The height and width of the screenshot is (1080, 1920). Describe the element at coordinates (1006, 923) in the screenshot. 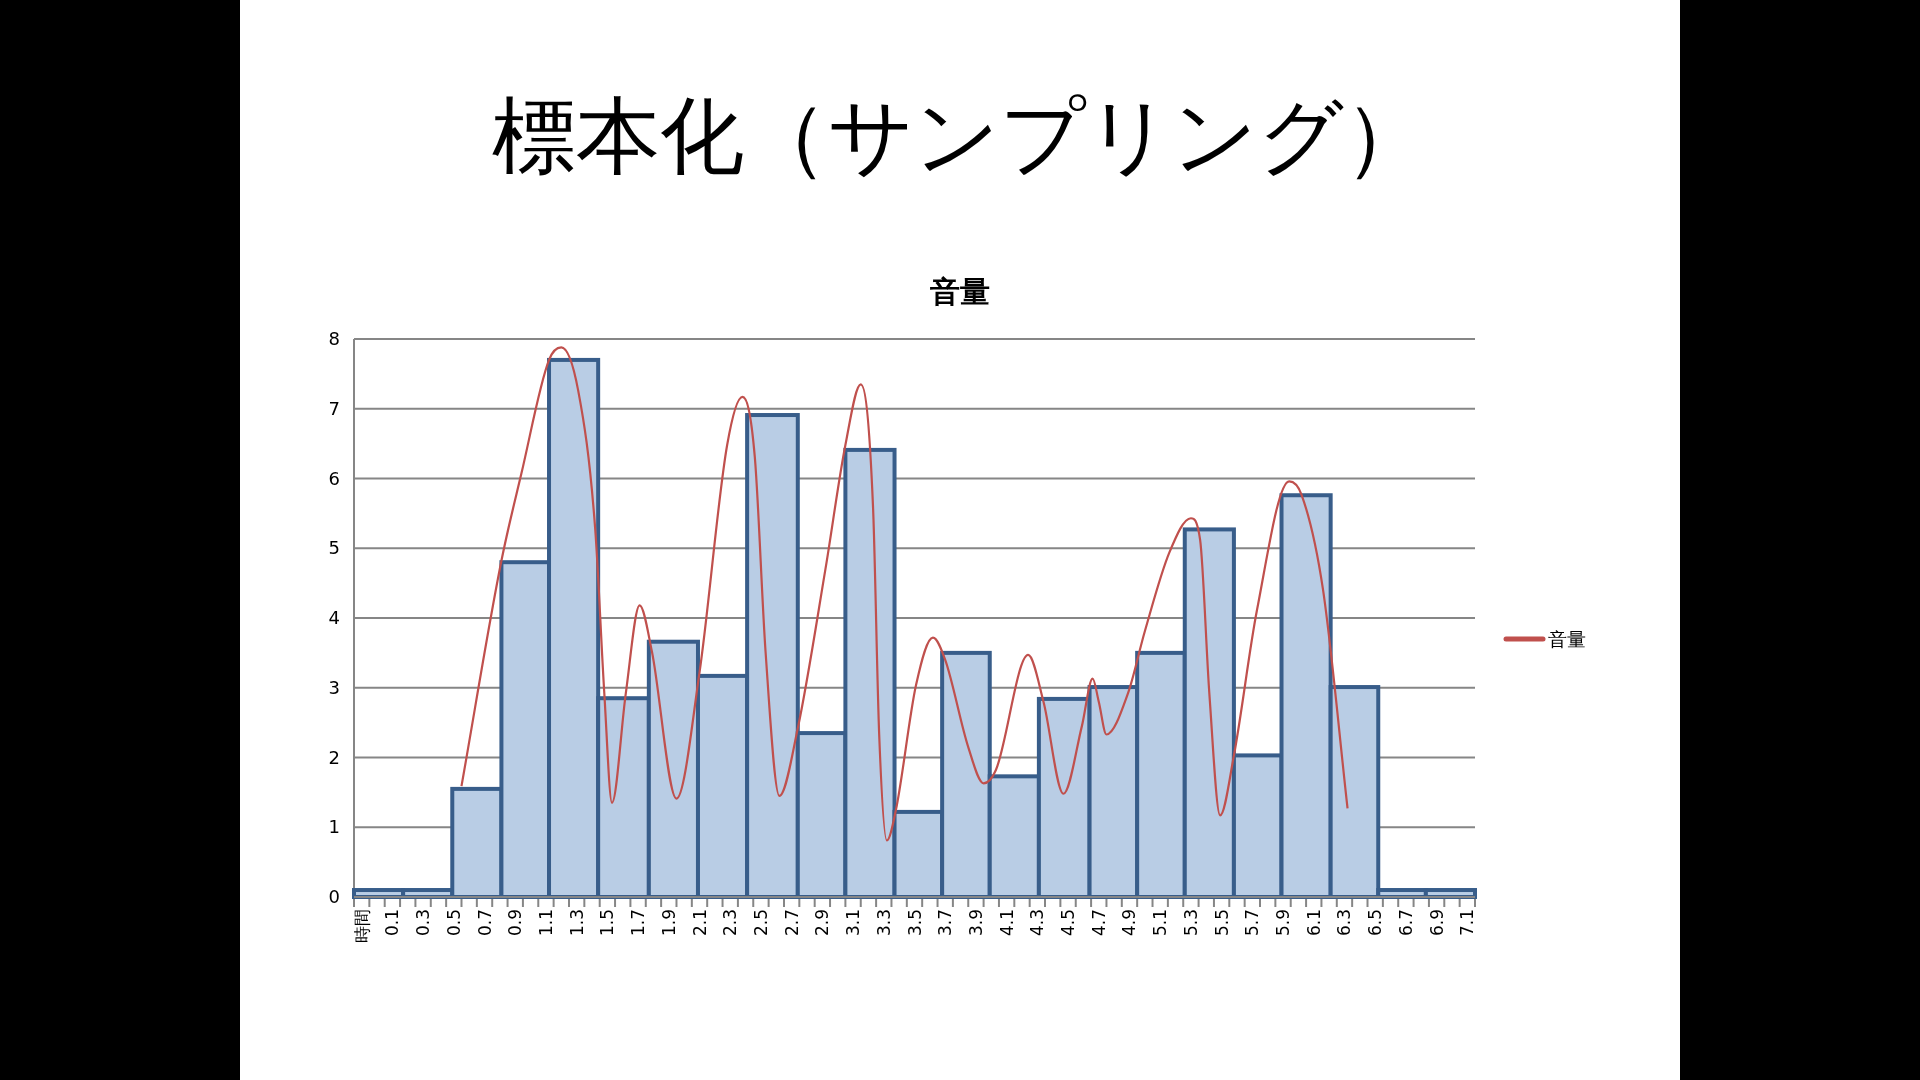

I see `x-tick-label: 4.1` at that location.